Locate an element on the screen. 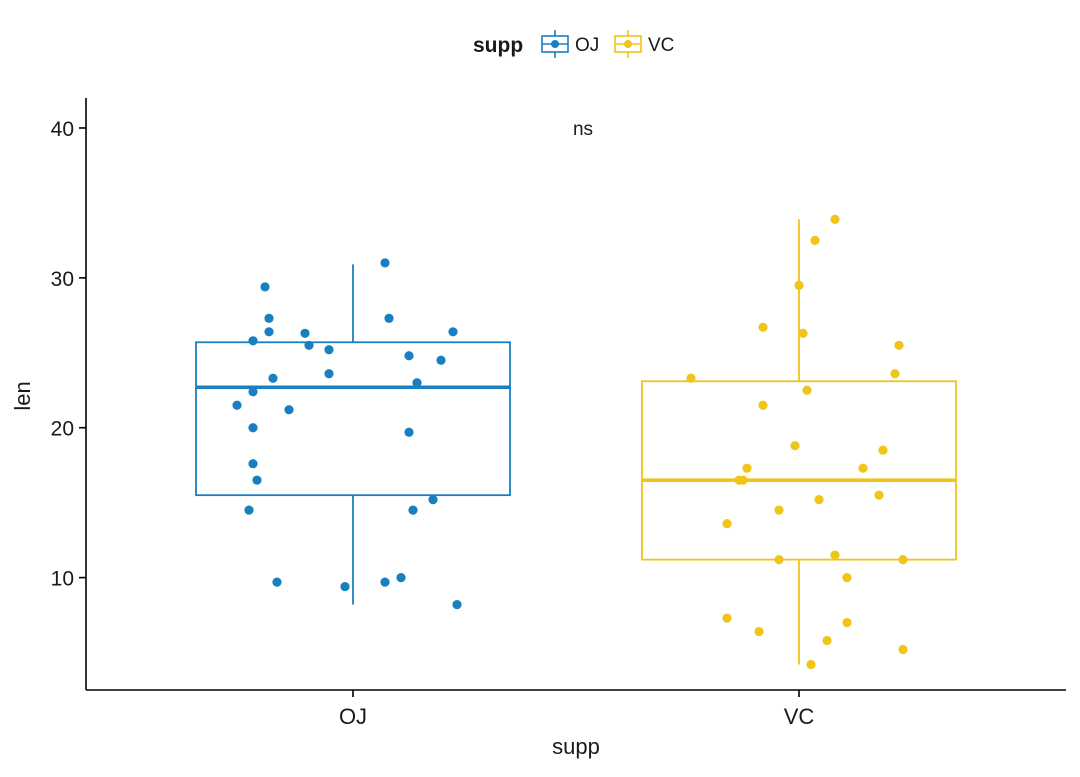 Image resolution: width=1080 pixels, height=777 pixels. x-axis-label: supp is located at coordinates (576, 746).